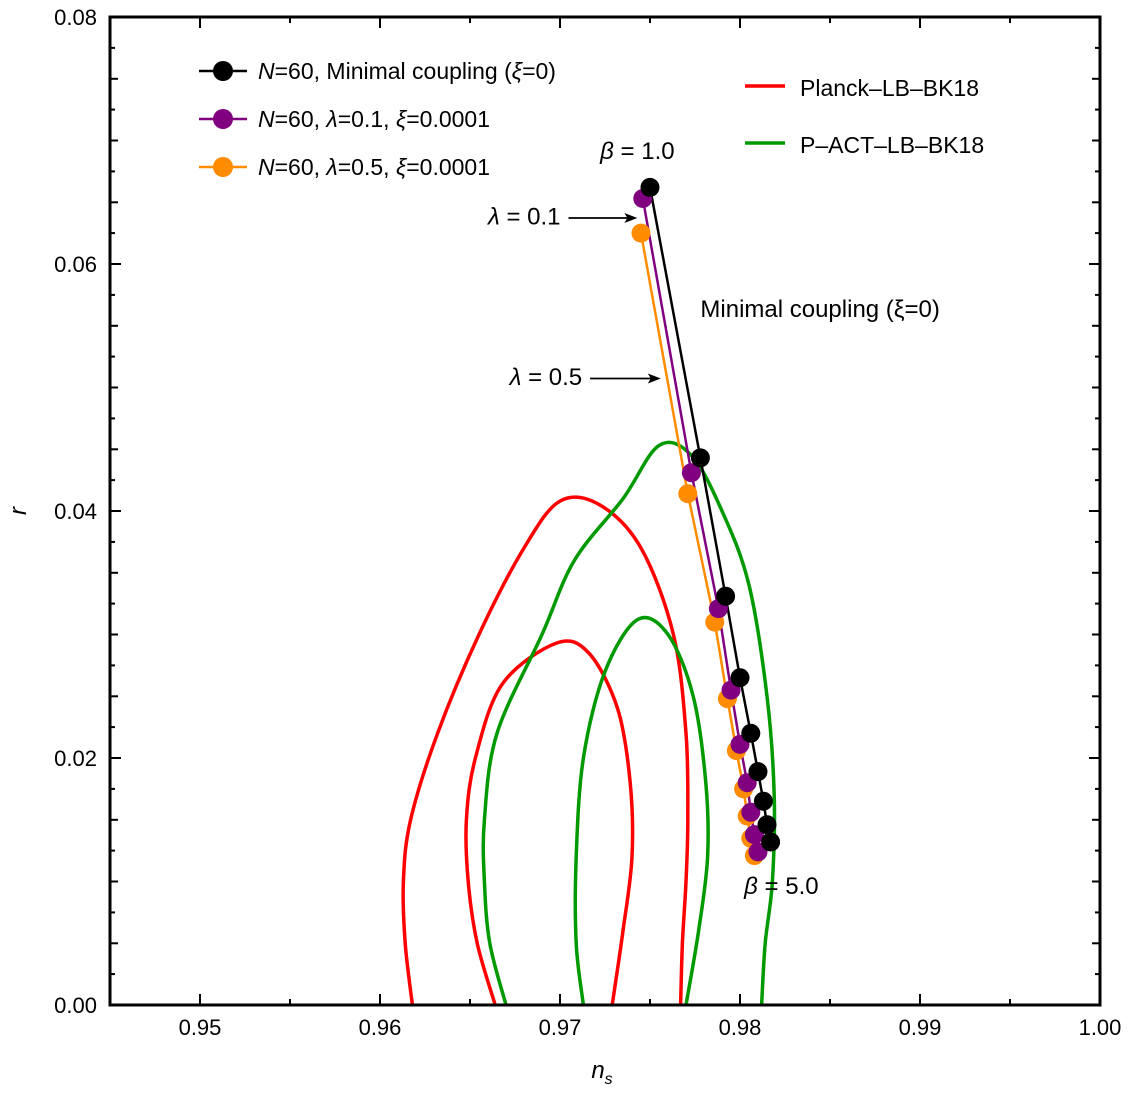 The image size is (1130, 1094). What do you see at coordinates (75, 511) in the screenshot?
I see `y-tick-label: 0.04` at bounding box center [75, 511].